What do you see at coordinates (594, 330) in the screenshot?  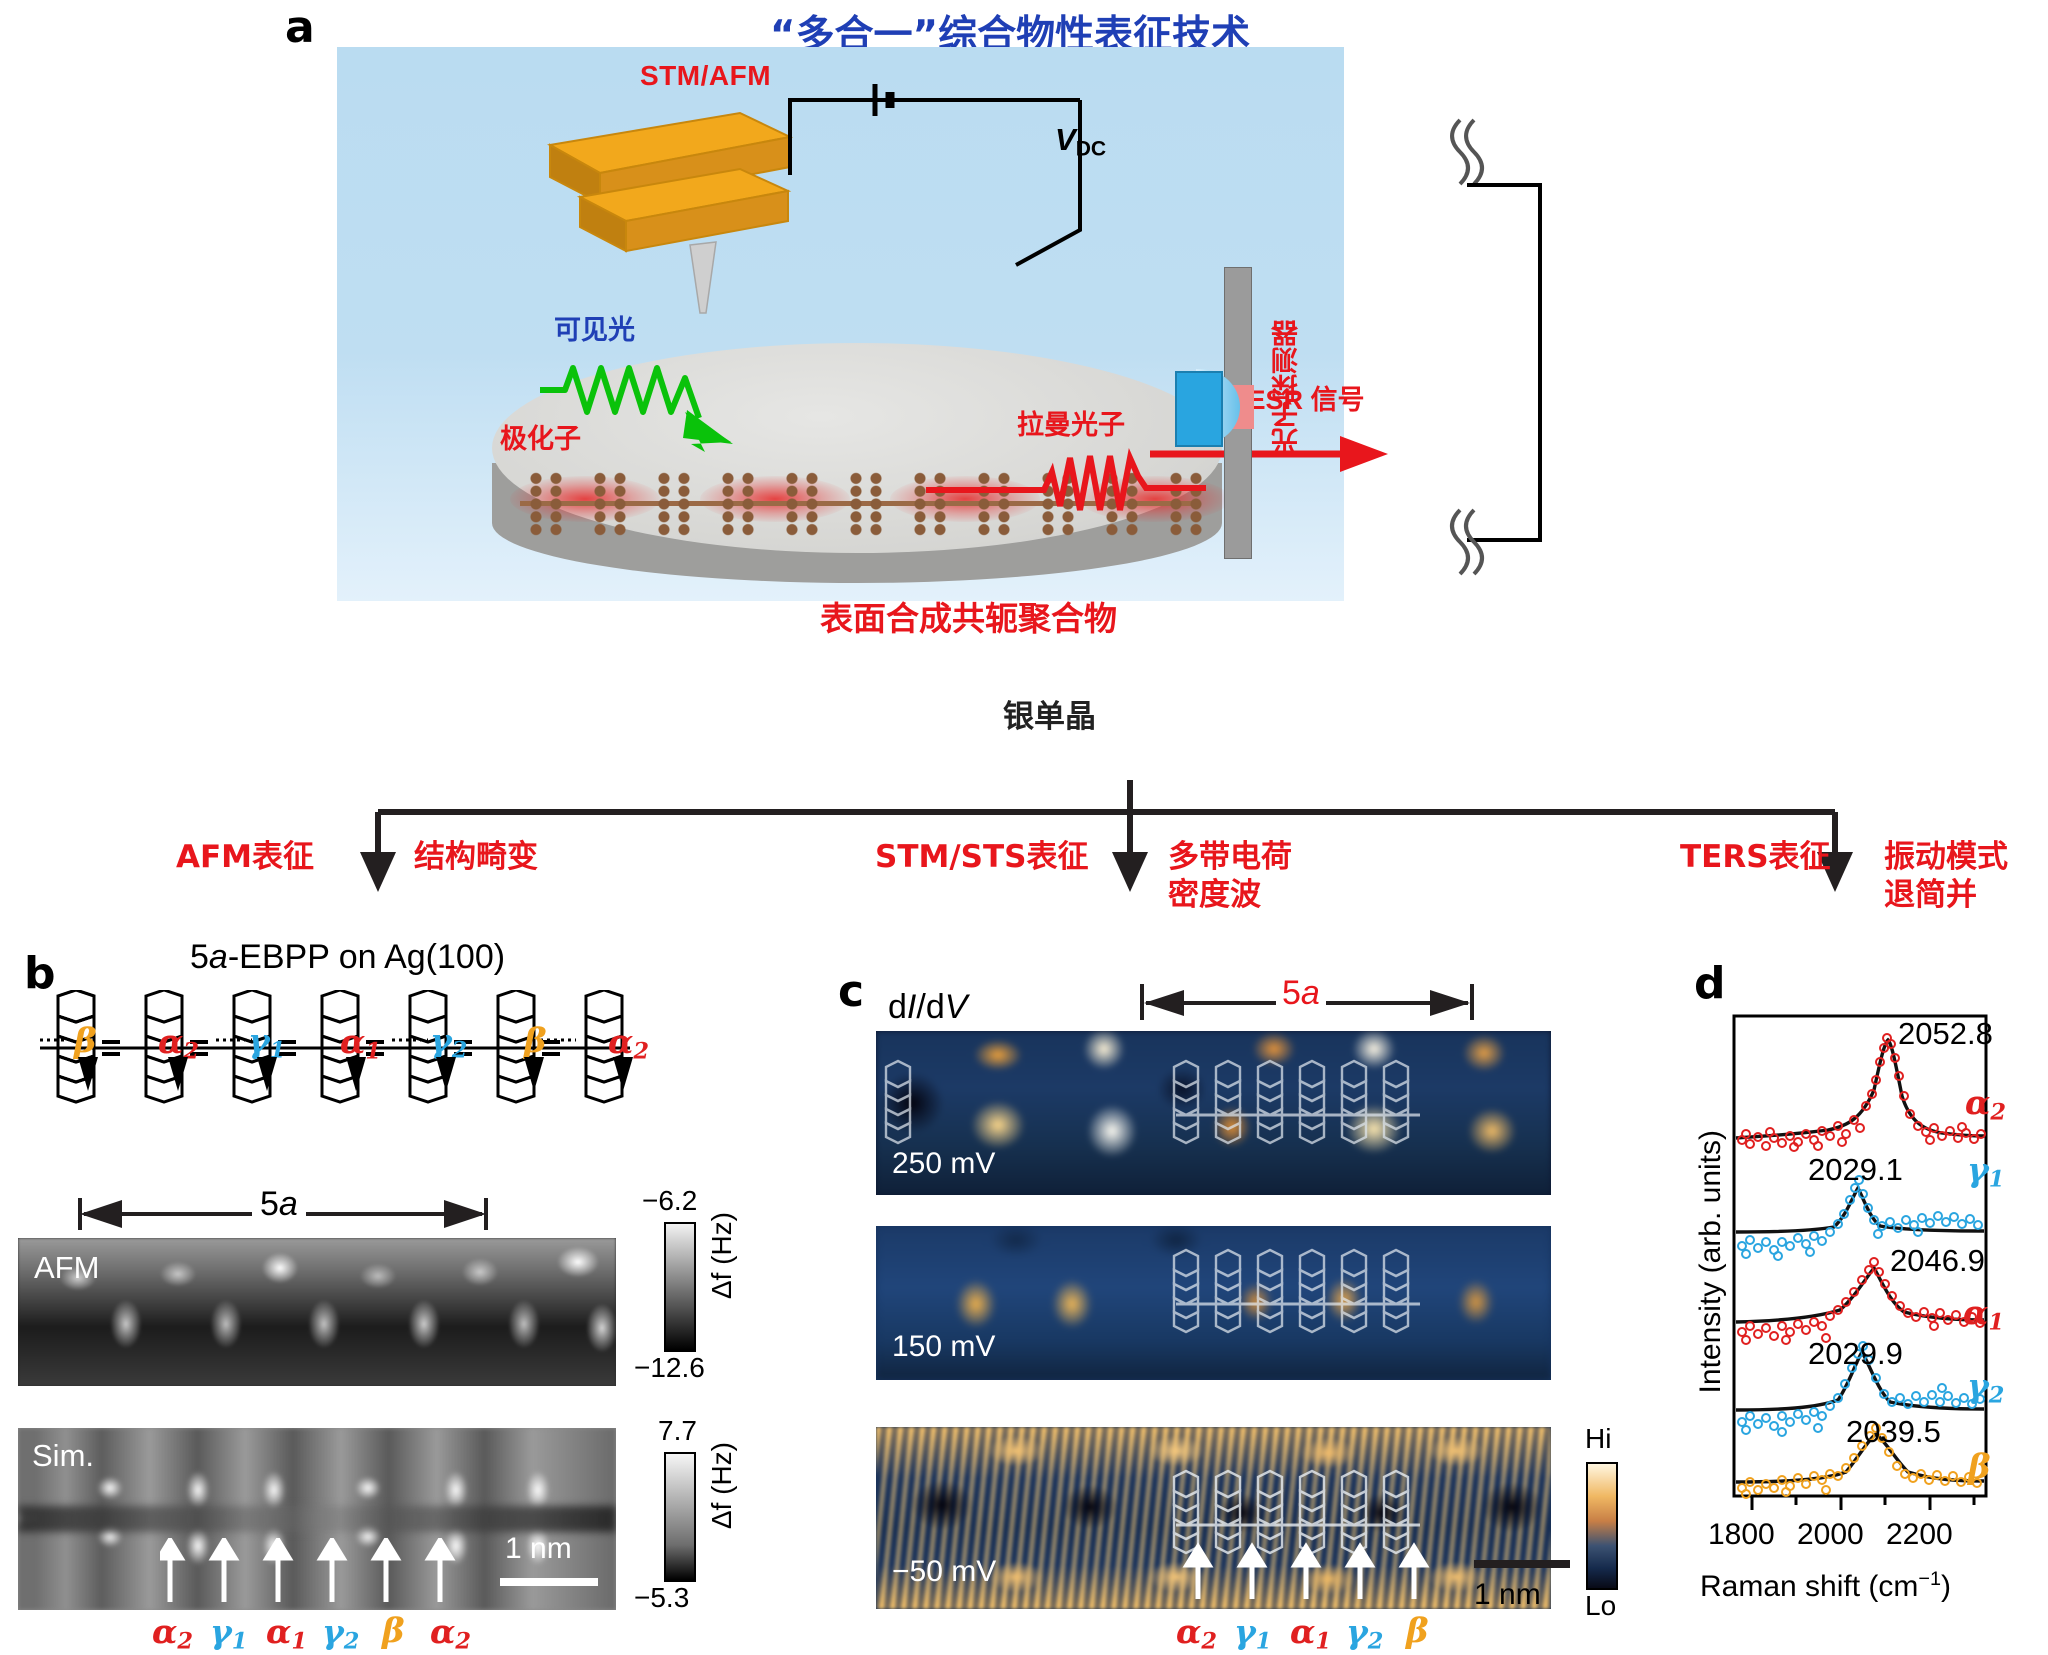 I see `visible-light-label: 可见光` at bounding box center [594, 330].